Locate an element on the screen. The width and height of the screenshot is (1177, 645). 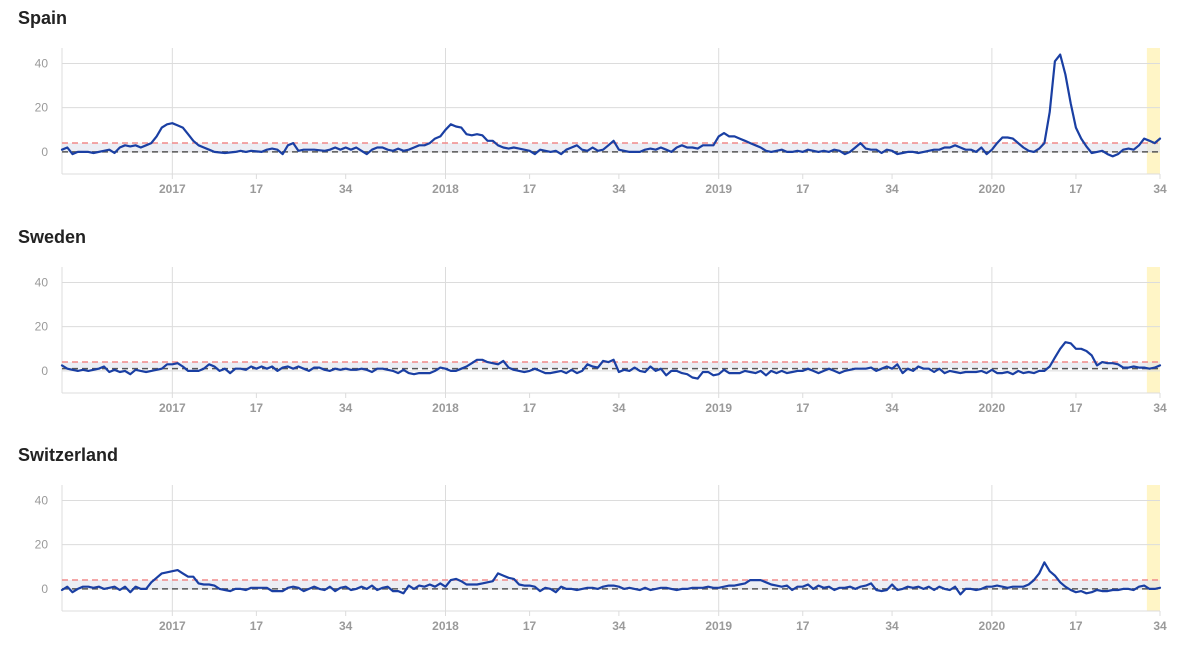
chart-title: Switzerland is located at coordinates (68, 455).